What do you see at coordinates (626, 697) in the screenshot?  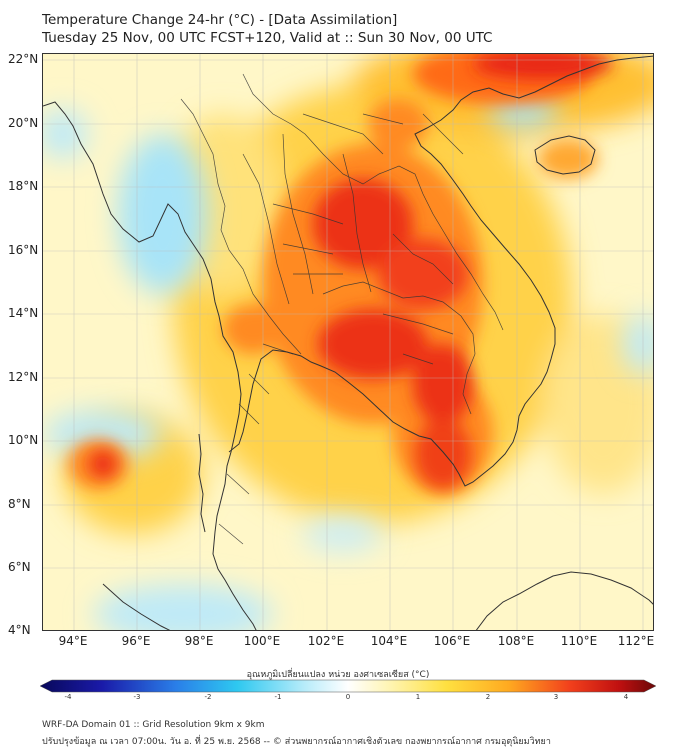 I see `colorbar-tick: 4` at bounding box center [626, 697].